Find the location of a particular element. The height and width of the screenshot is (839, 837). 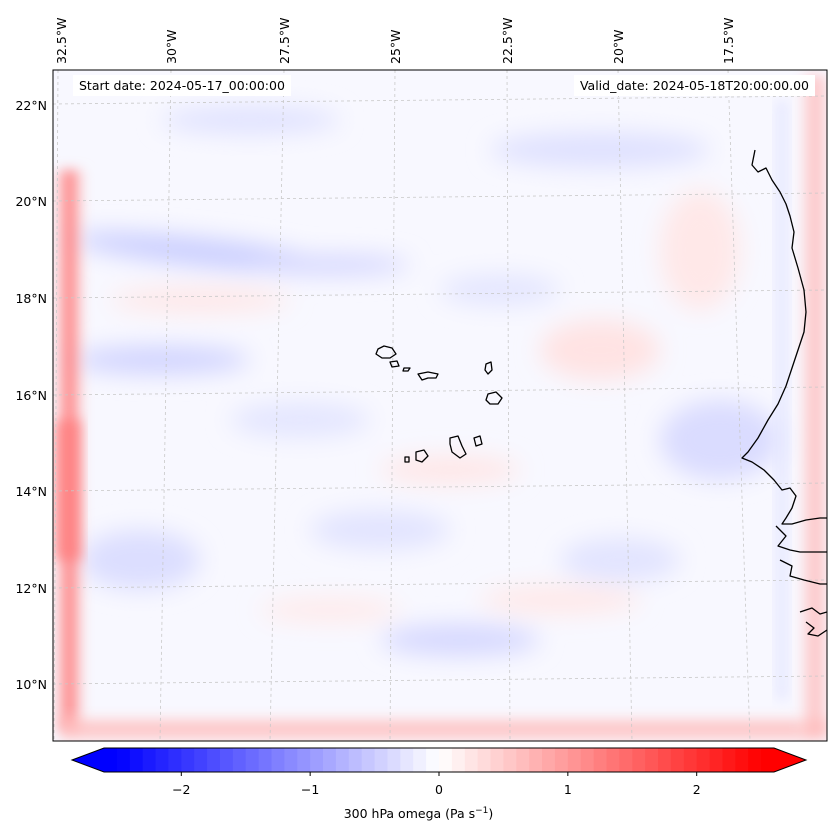

lat-label: 22°N is located at coordinates (31, 105).